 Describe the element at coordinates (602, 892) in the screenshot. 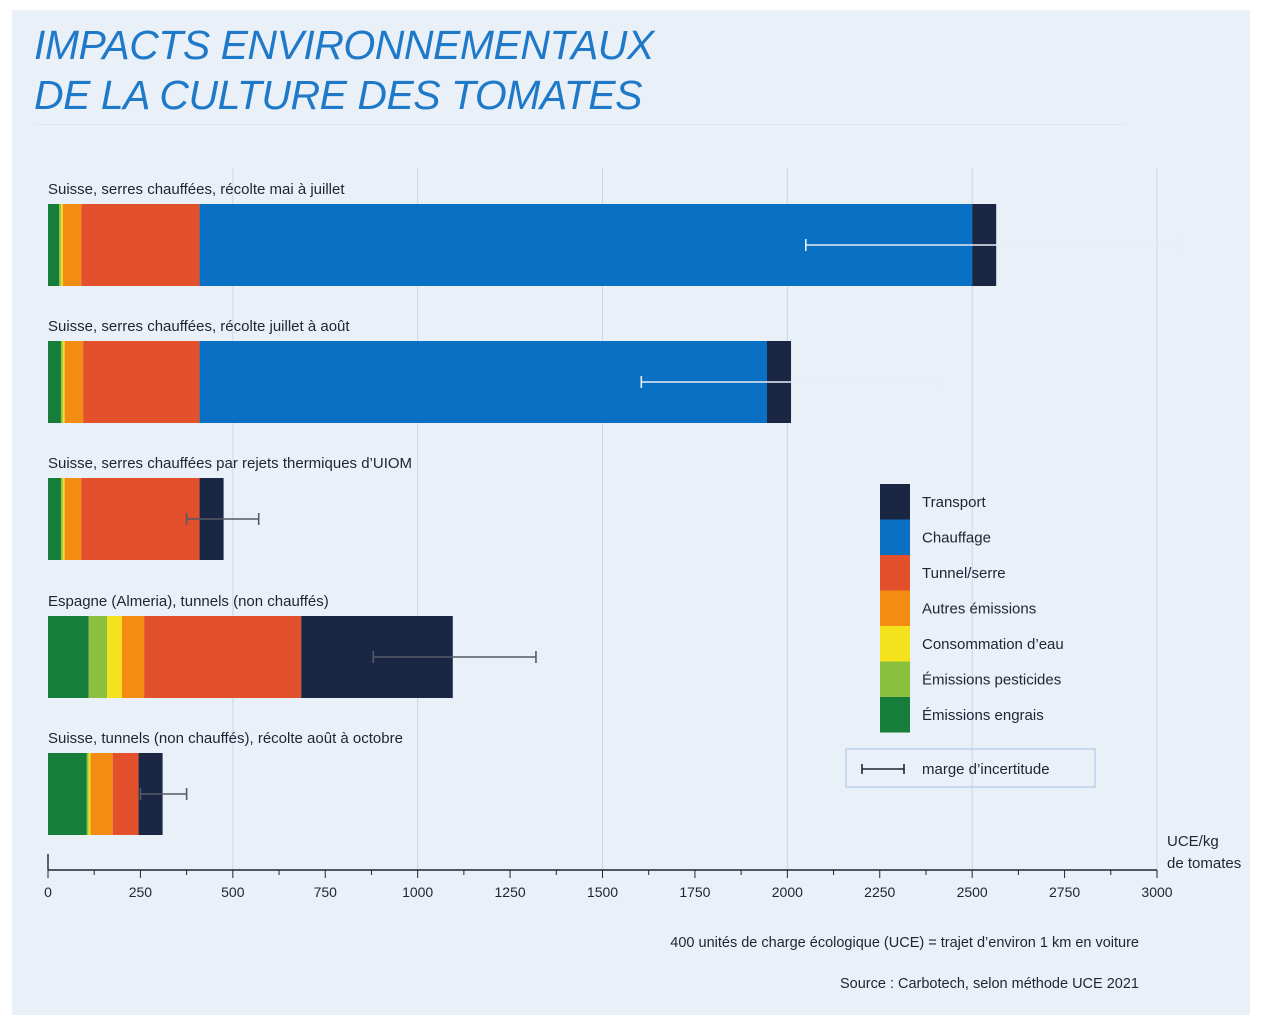

I see `x-tick-label: 1500` at that location.